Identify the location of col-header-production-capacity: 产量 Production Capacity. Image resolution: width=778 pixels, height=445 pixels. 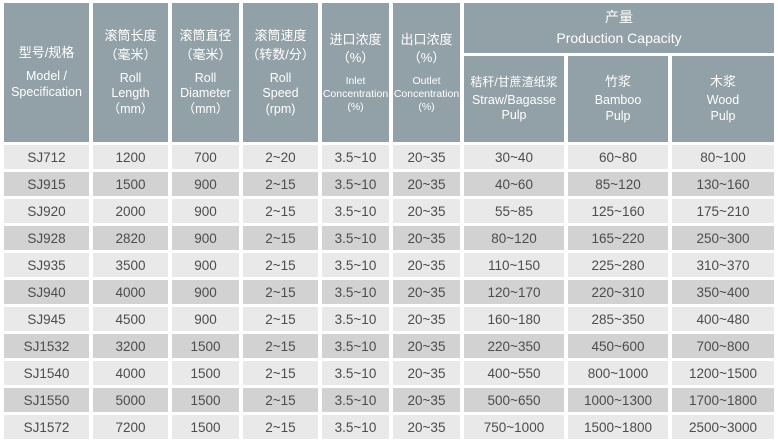
(619, 28).